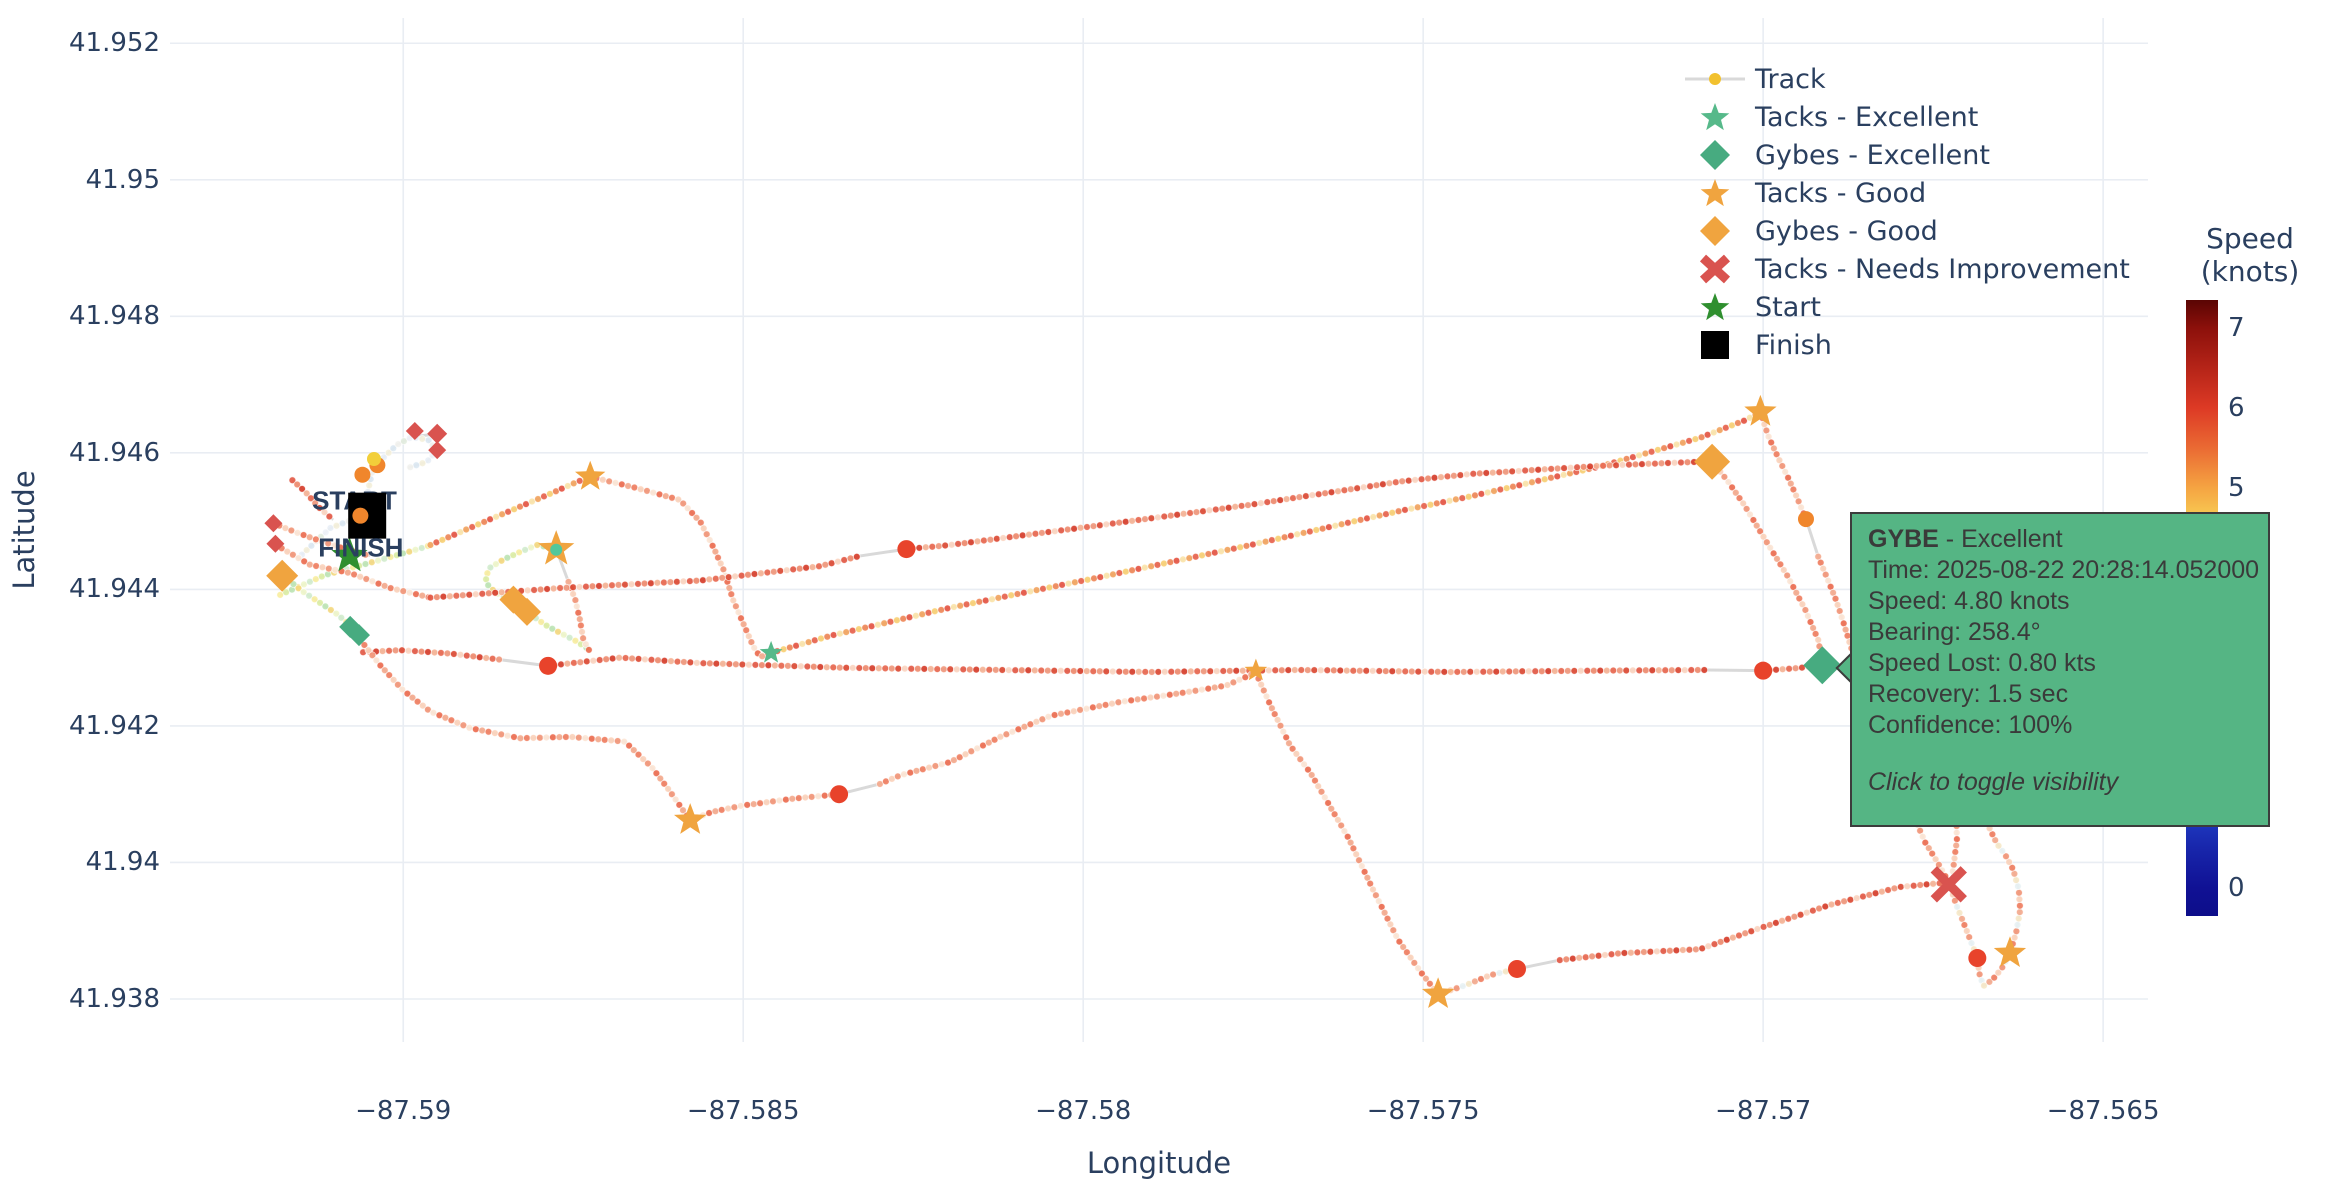  Describe the element at coordinates (273, 523) in the screenshot. I see `gybe-needs-marker` at that location.